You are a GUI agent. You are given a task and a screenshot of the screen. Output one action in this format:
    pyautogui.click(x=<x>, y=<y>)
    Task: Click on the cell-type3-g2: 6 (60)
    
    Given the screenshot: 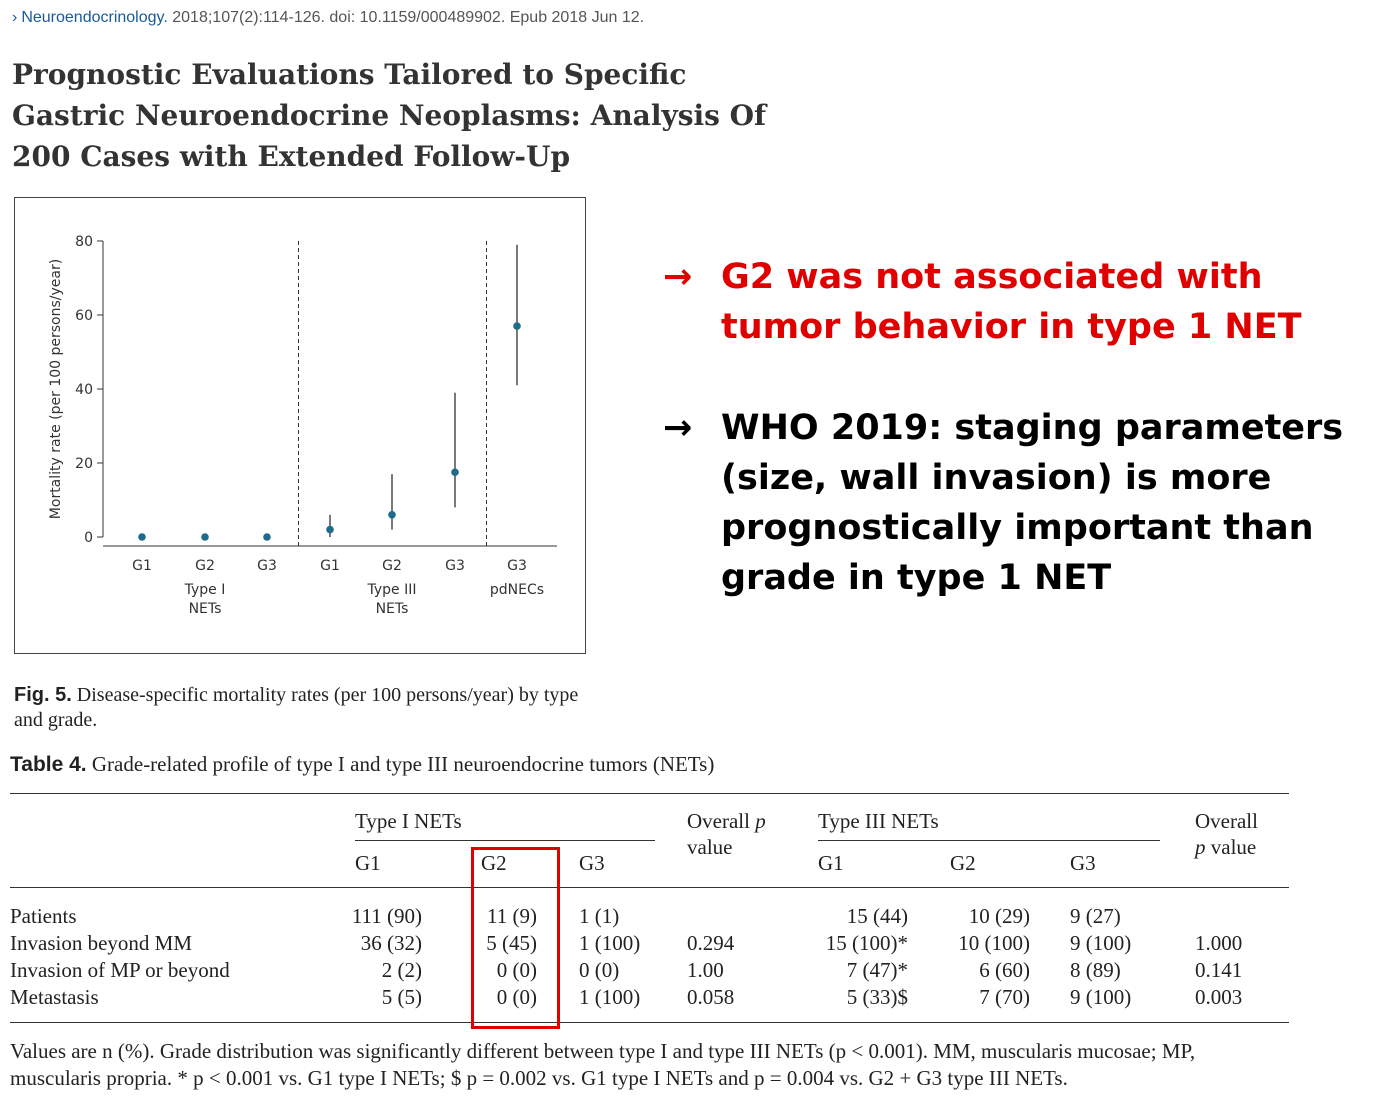 What is the action you would take?
    pyautogui.click(x=1004, y=970)
    